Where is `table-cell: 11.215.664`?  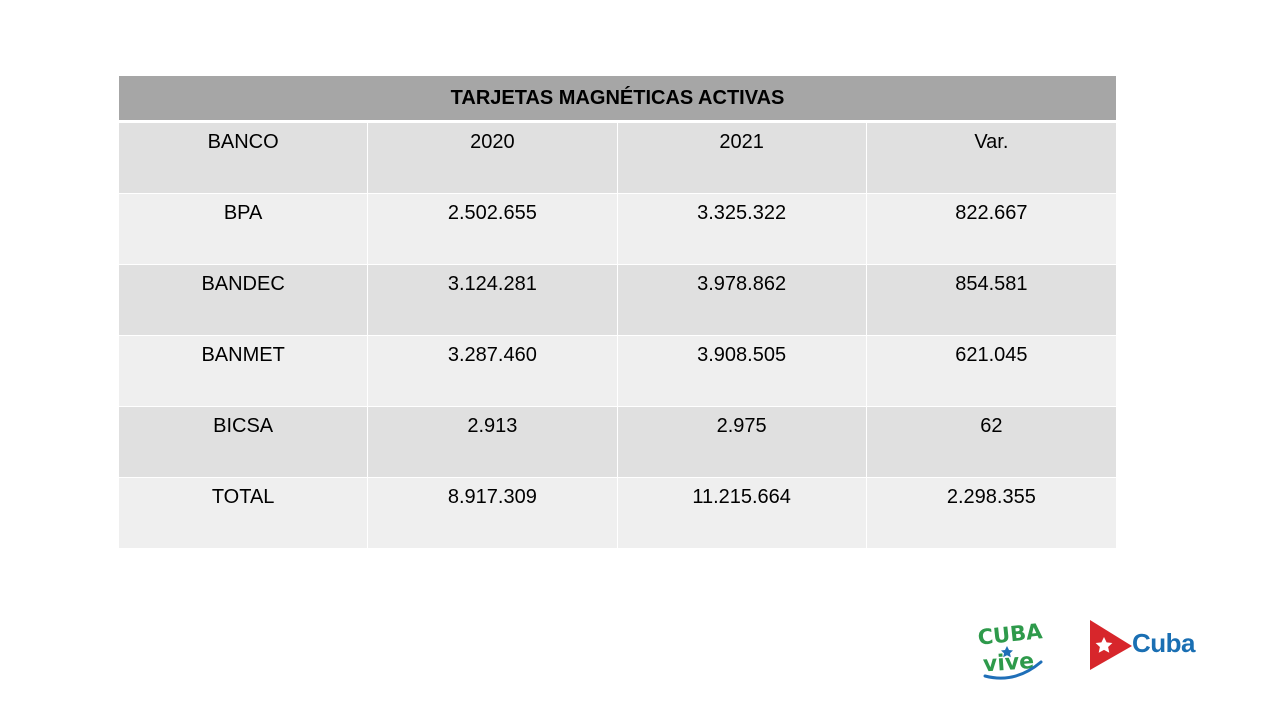
table-cell: 11.215.664 is located at coordinates (742, 513).